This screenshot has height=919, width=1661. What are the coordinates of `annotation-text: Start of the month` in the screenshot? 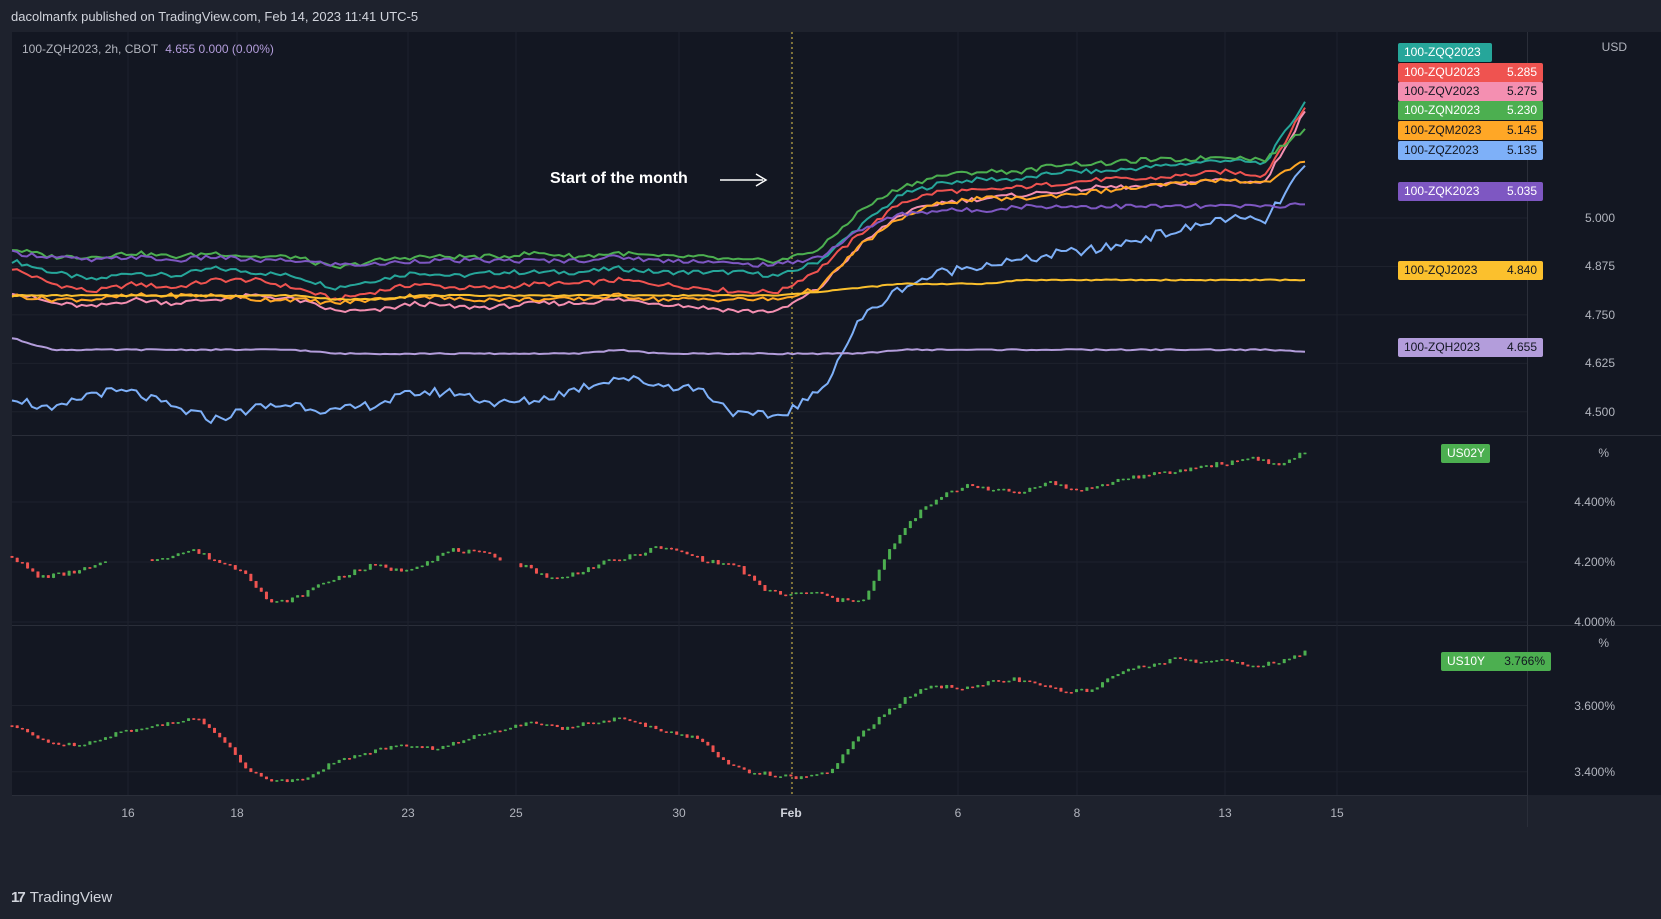 It's located at (619, 178).